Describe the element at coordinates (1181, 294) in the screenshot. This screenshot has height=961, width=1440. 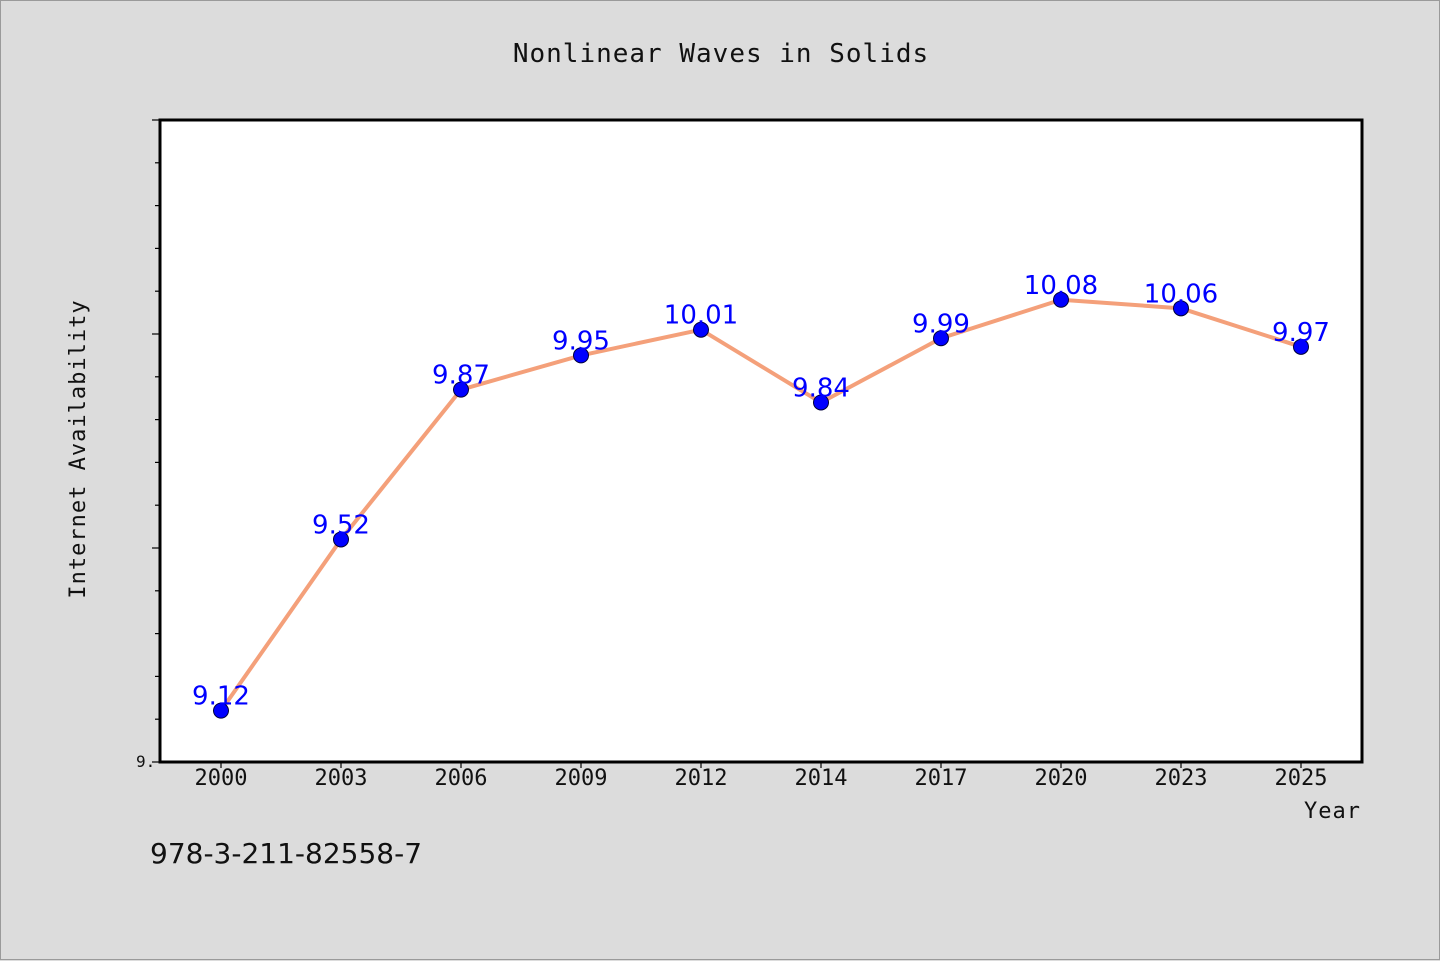
I see `data-value-label: 10.06` at that location.